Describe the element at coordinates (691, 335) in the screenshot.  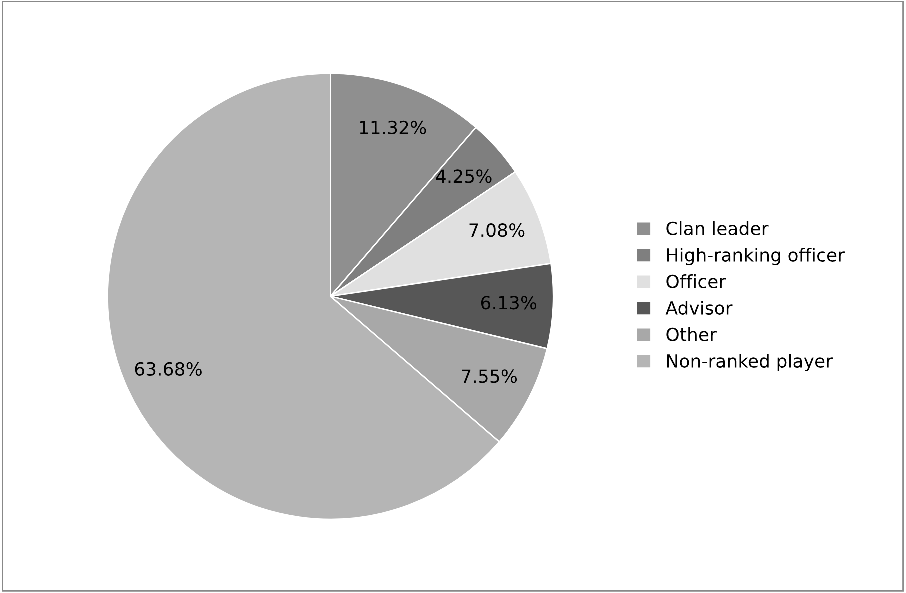
I see `legend-label: Other` at that location.